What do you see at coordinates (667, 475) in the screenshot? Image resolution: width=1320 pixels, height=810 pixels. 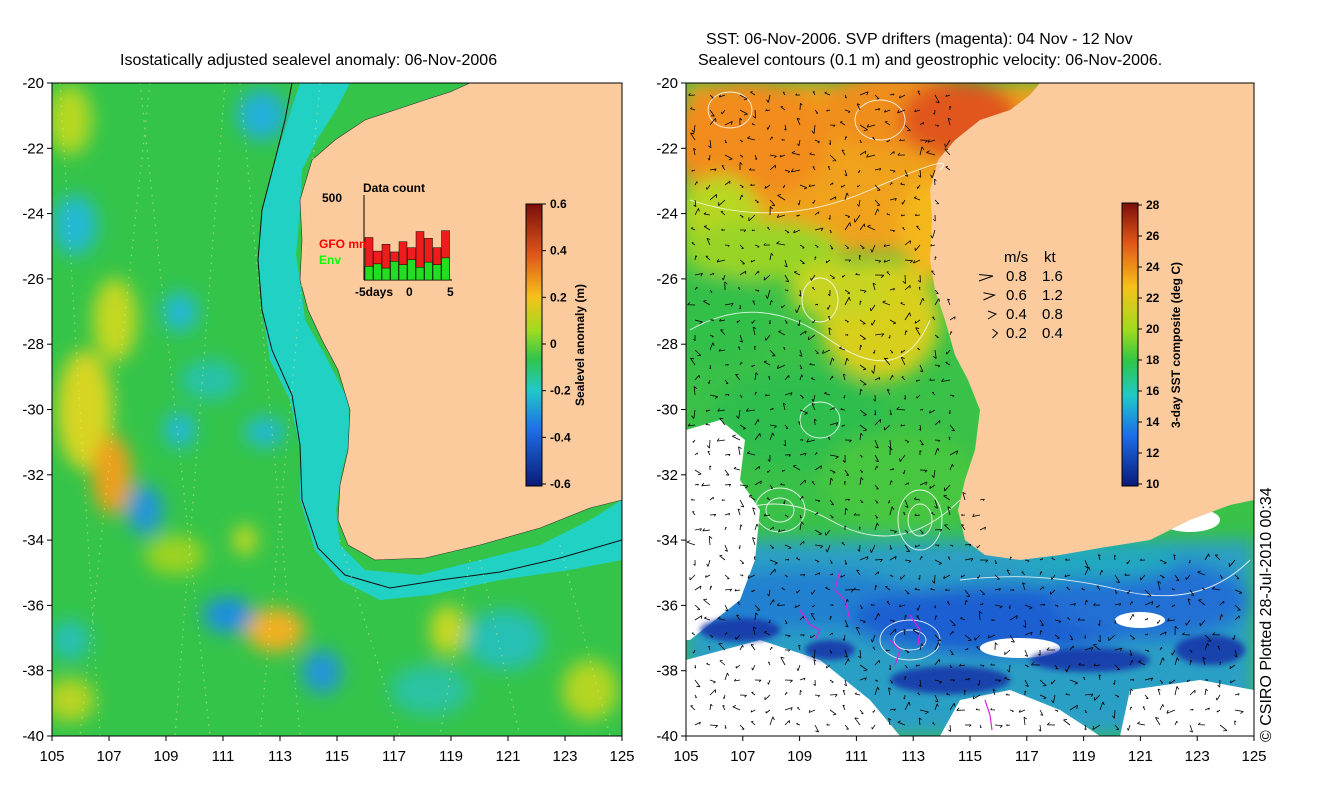 I see `right-lat-tick-label: -32` at bounding box center [667, 475].